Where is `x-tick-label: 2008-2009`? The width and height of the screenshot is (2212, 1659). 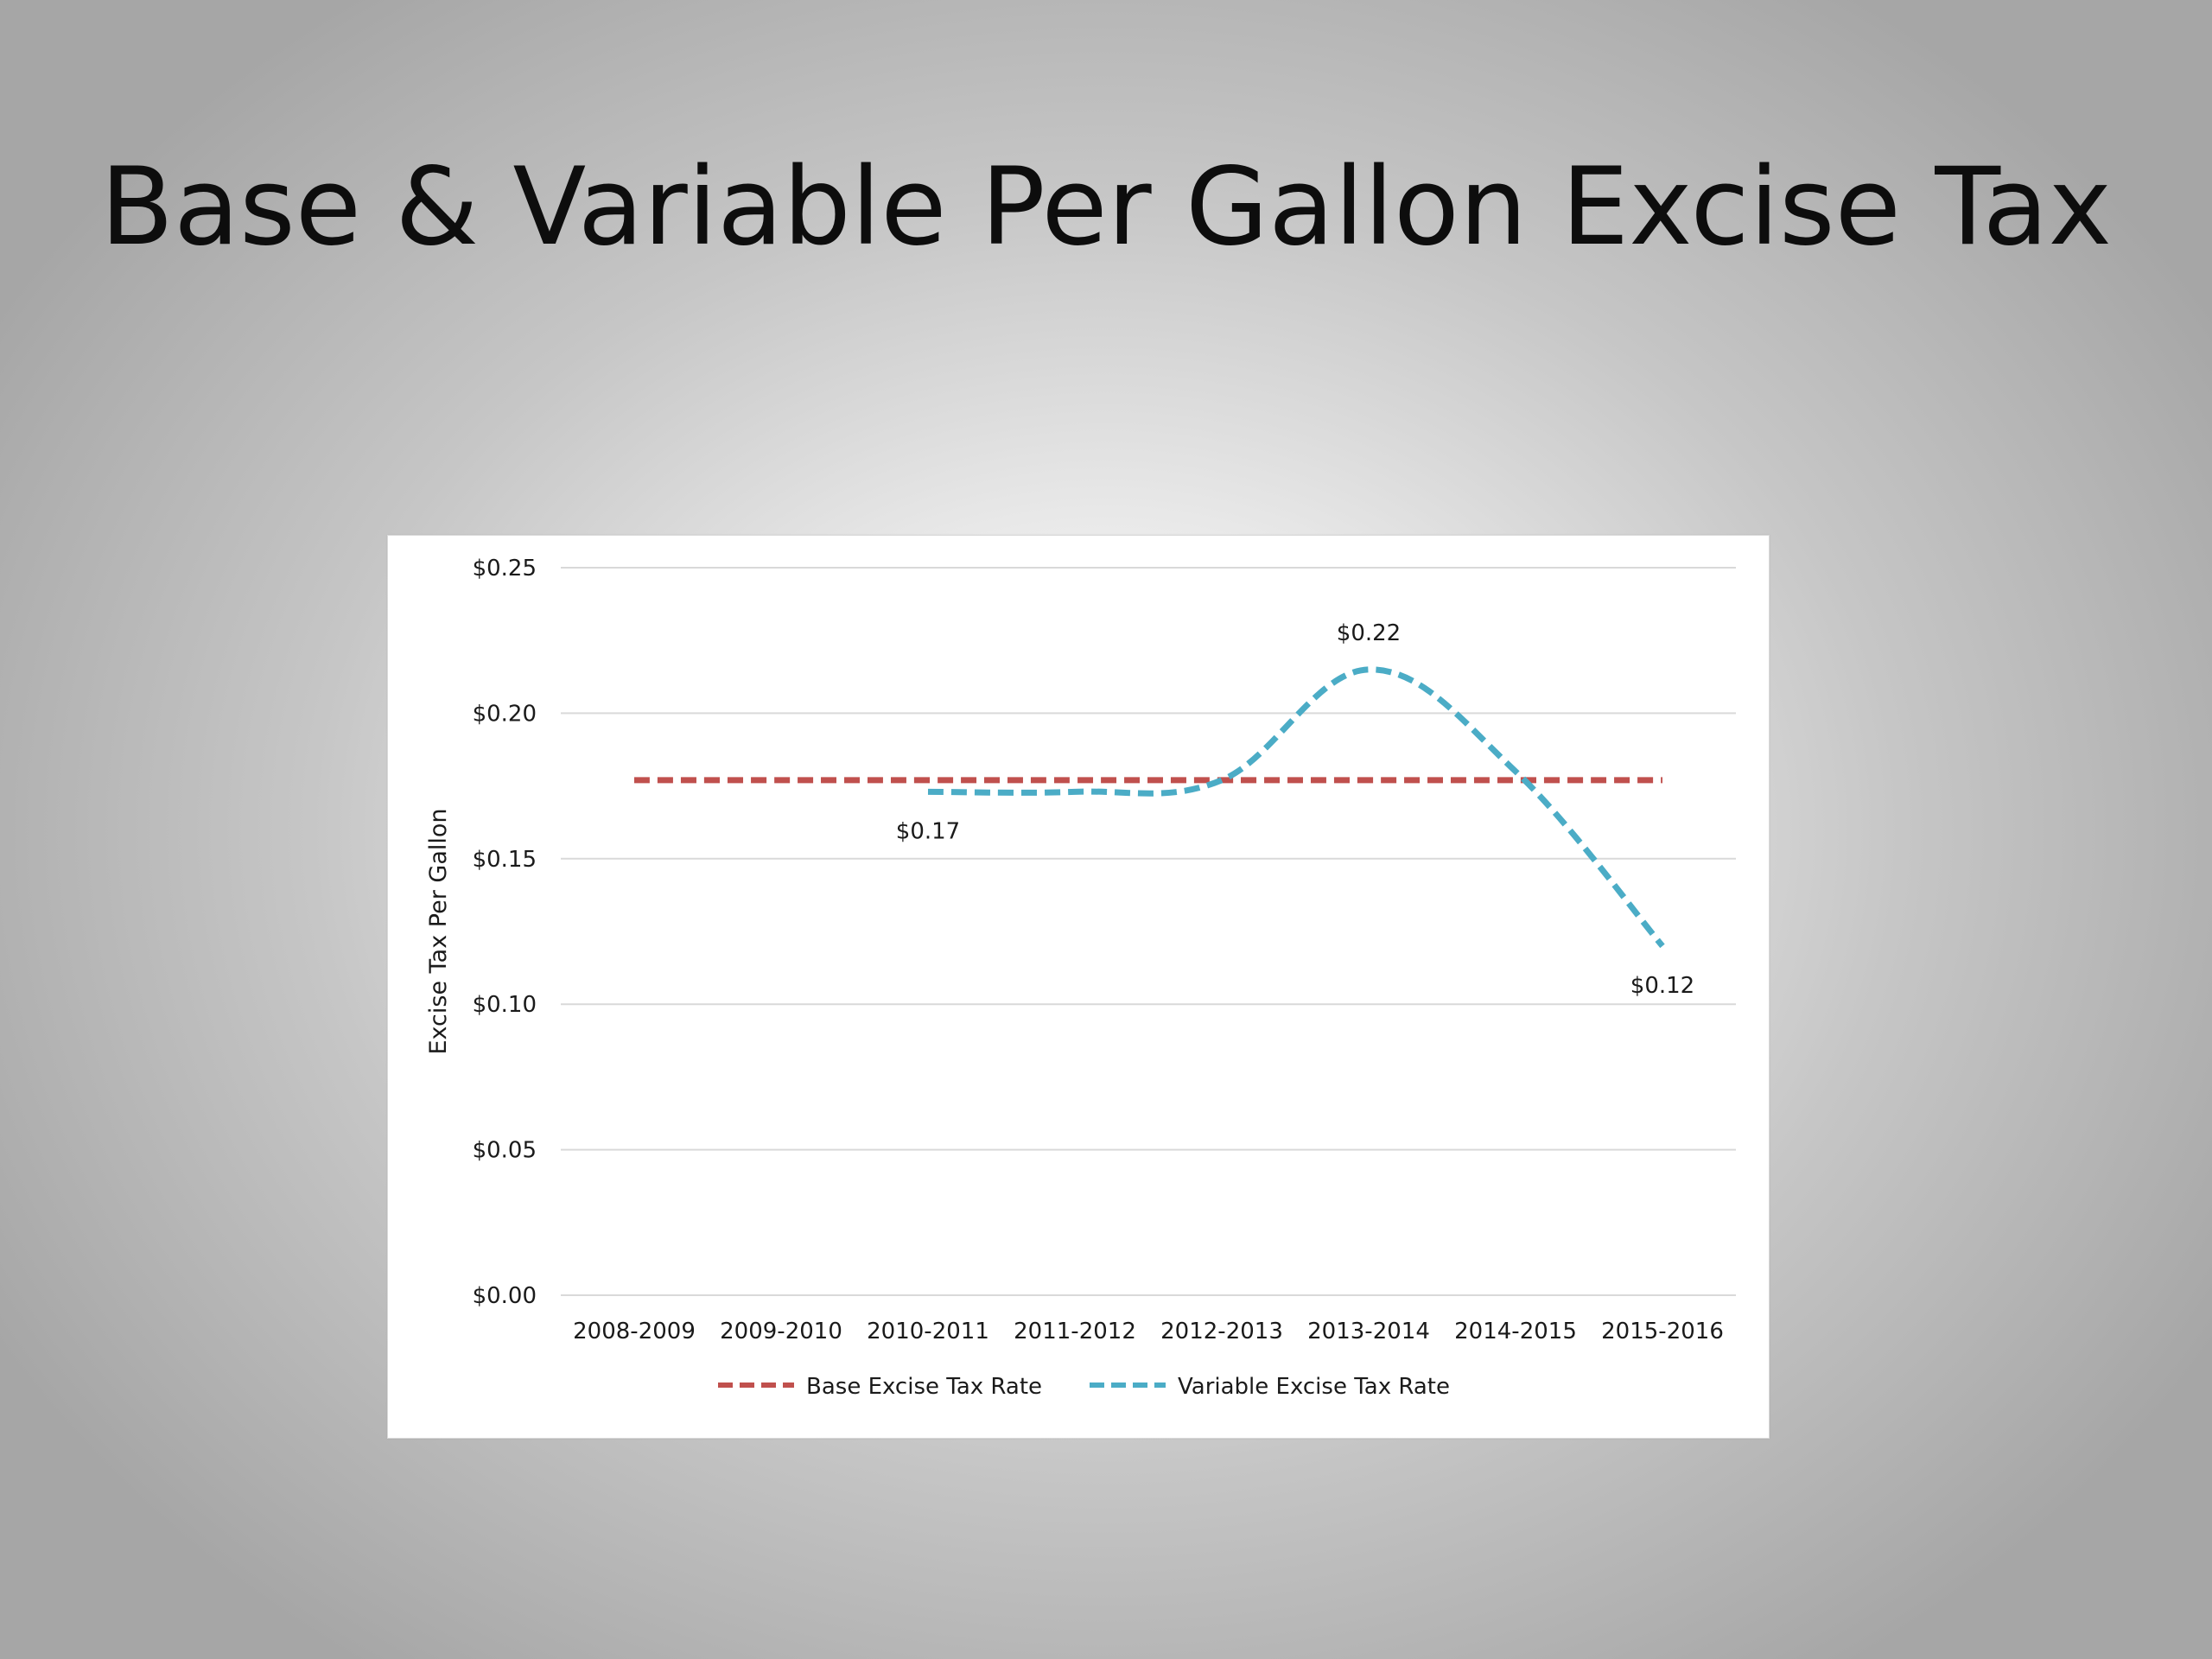
x-tick-label: 2008-2009 is located at coordinates (634, 1331).